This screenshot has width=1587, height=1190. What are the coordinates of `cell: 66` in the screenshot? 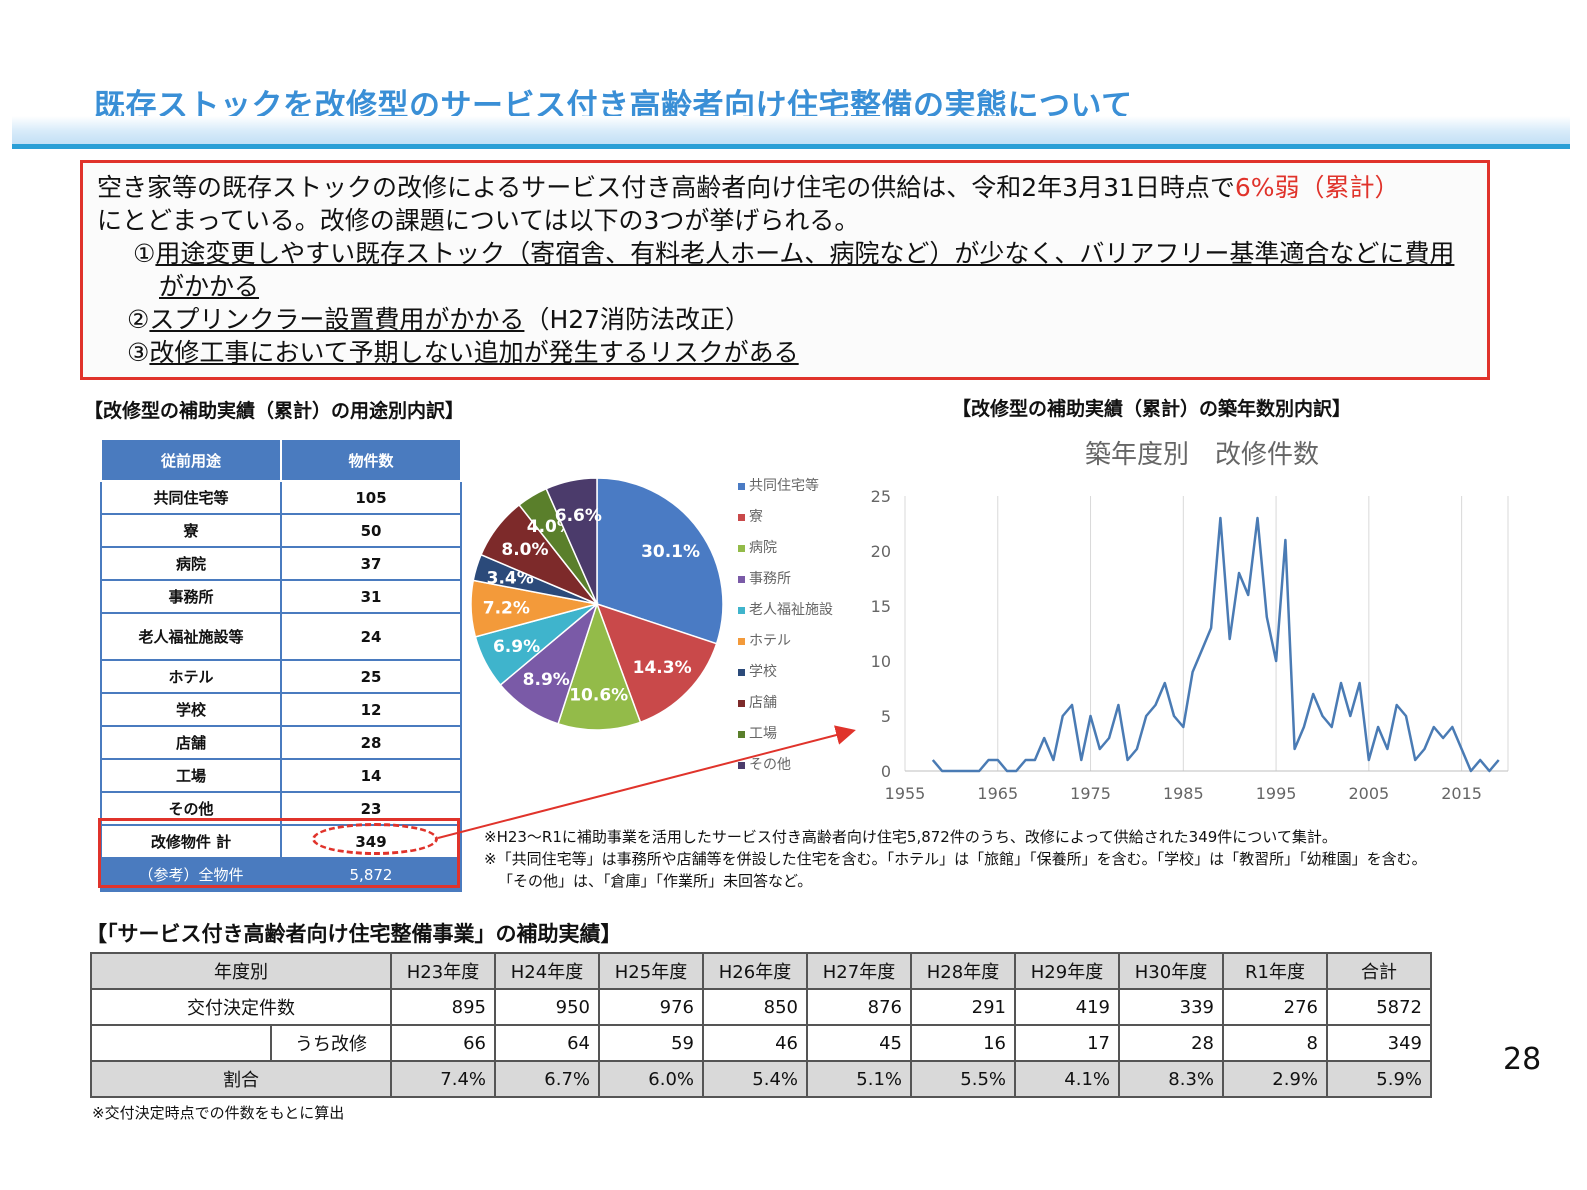 It's located at (443, 1043).